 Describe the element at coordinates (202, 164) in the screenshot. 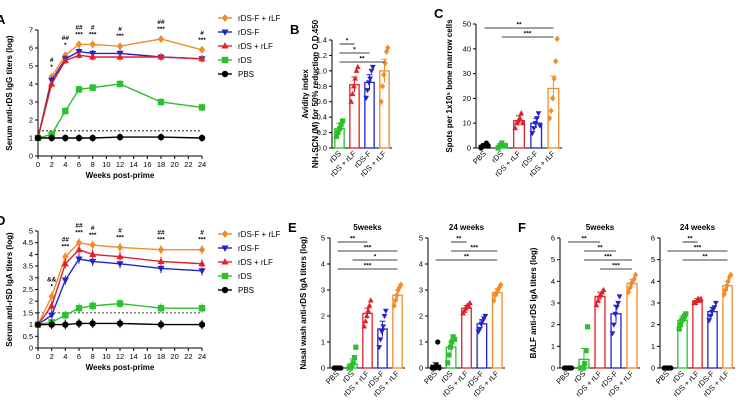

I see `x-tick-label: 24` at that location.